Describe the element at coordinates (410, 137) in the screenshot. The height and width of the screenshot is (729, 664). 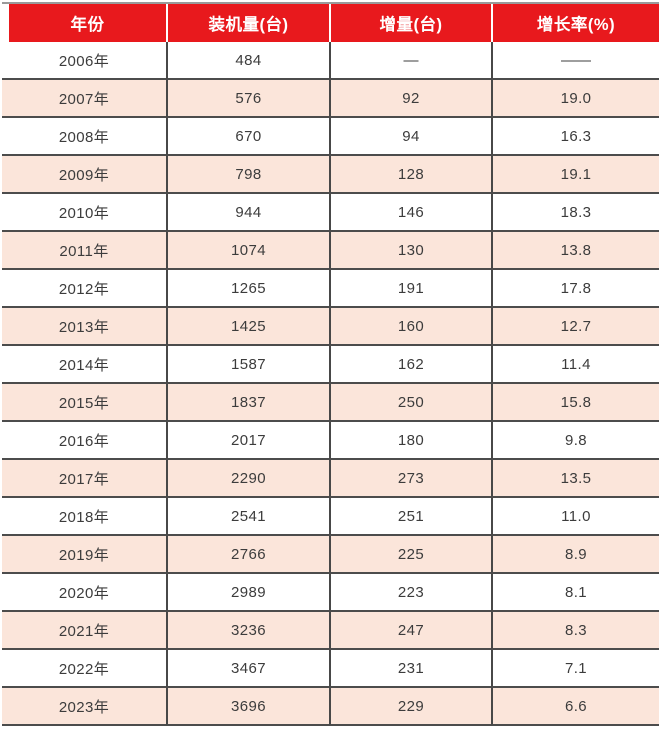
I see `cell-increment: 94` at that location.